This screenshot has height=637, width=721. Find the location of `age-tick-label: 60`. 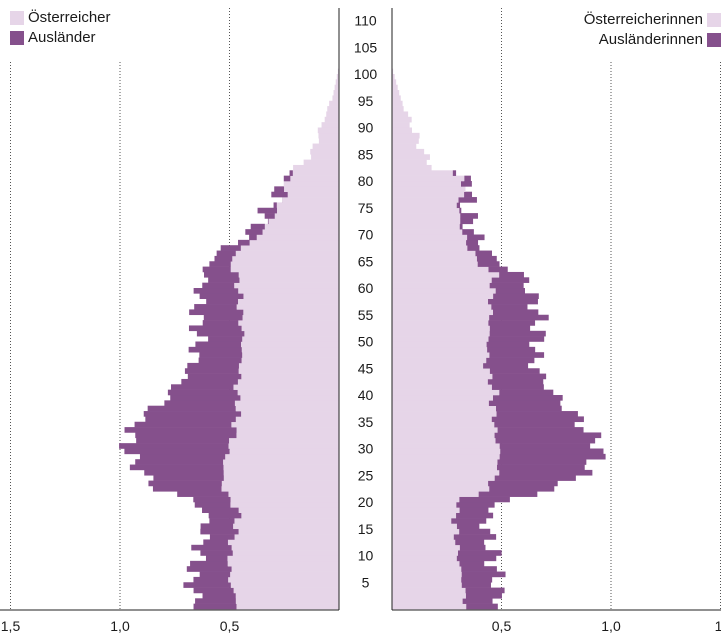

age-tick-label: 60 is located at coordinates (366, 288).